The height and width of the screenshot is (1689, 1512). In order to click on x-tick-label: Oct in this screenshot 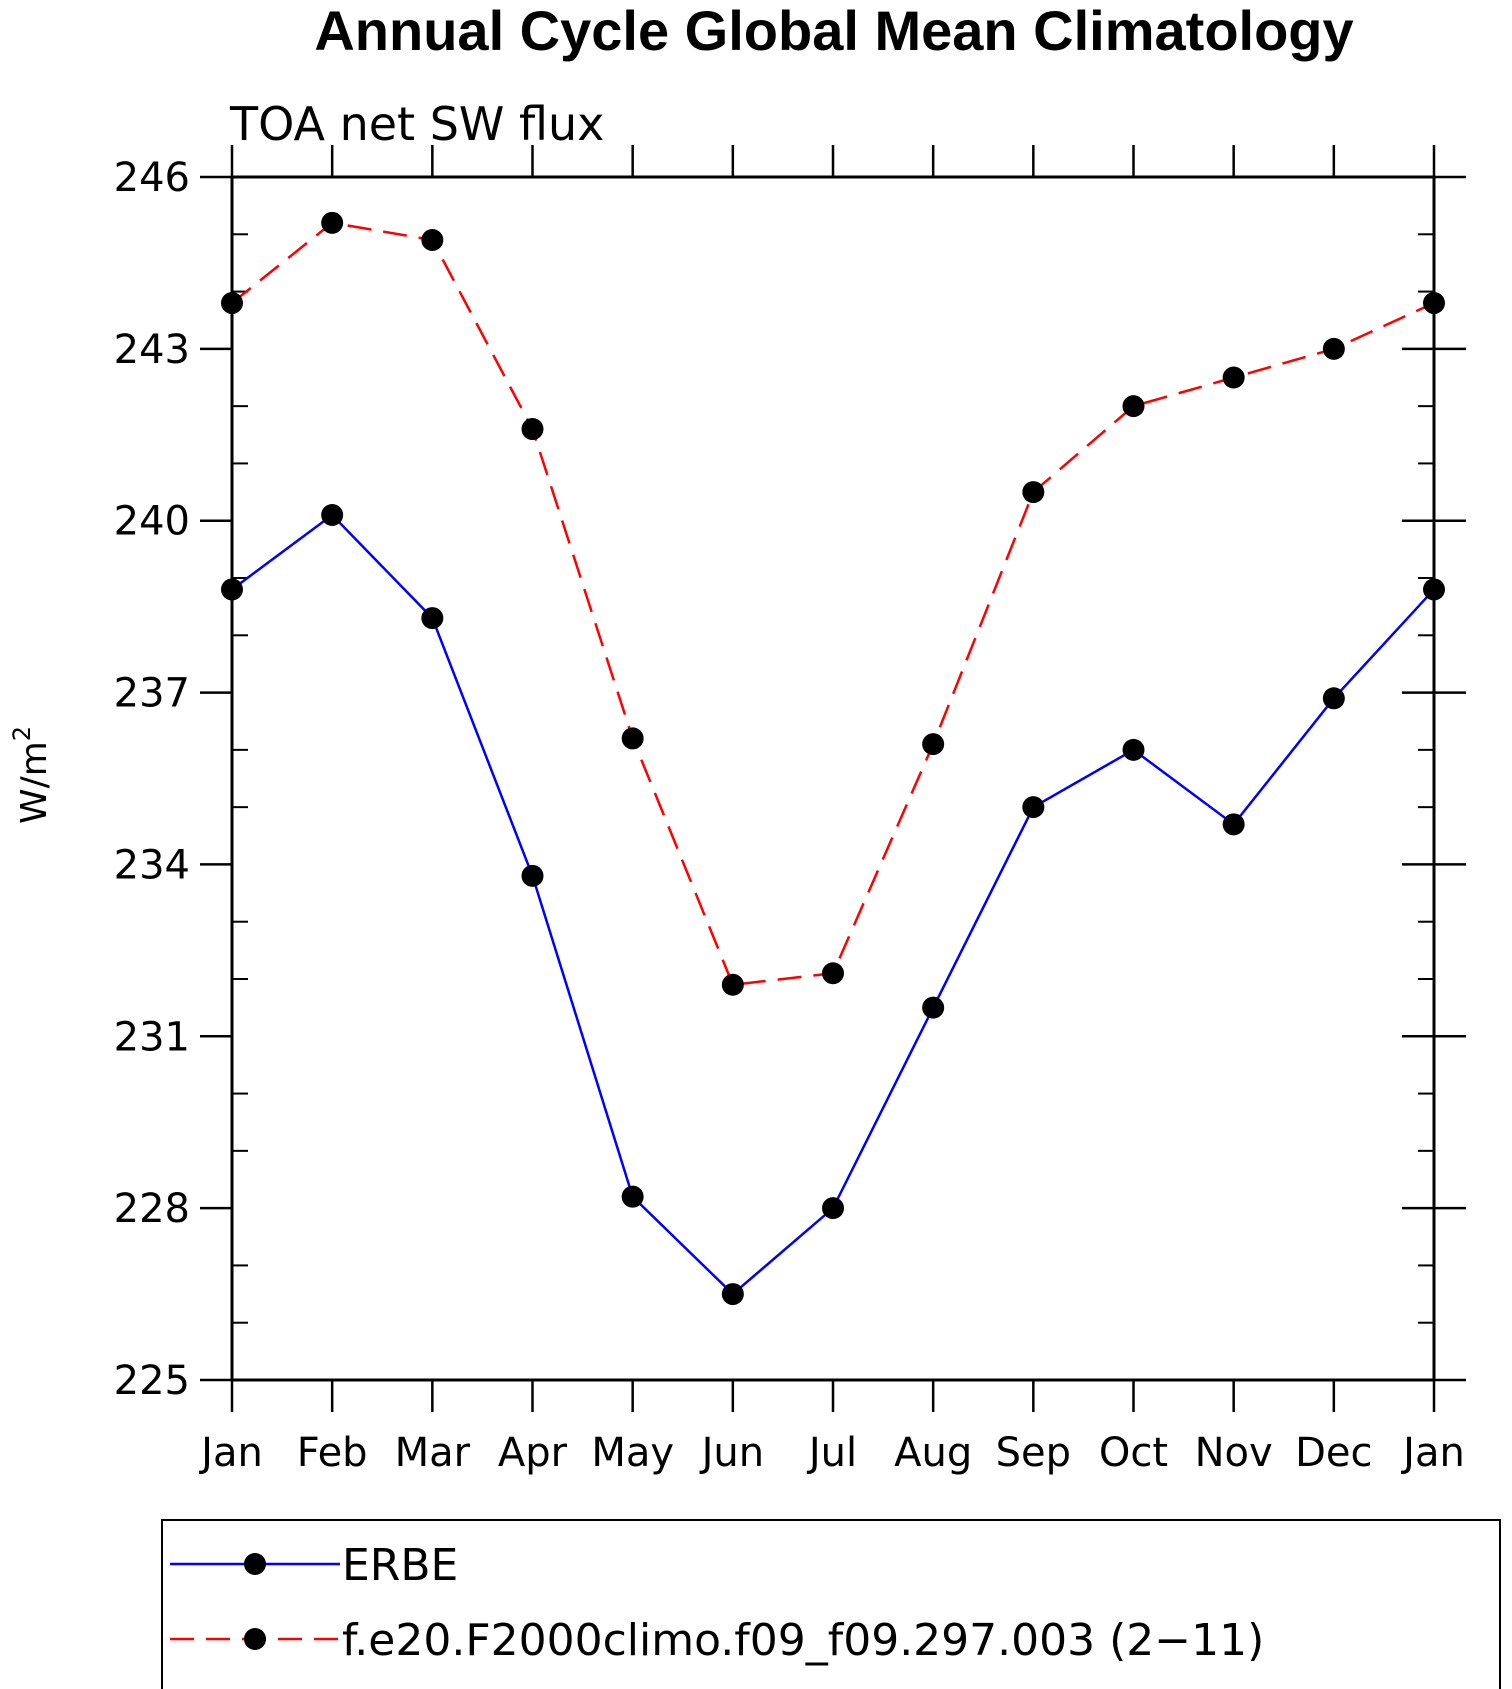, I will do `click(1133, 1453)`.